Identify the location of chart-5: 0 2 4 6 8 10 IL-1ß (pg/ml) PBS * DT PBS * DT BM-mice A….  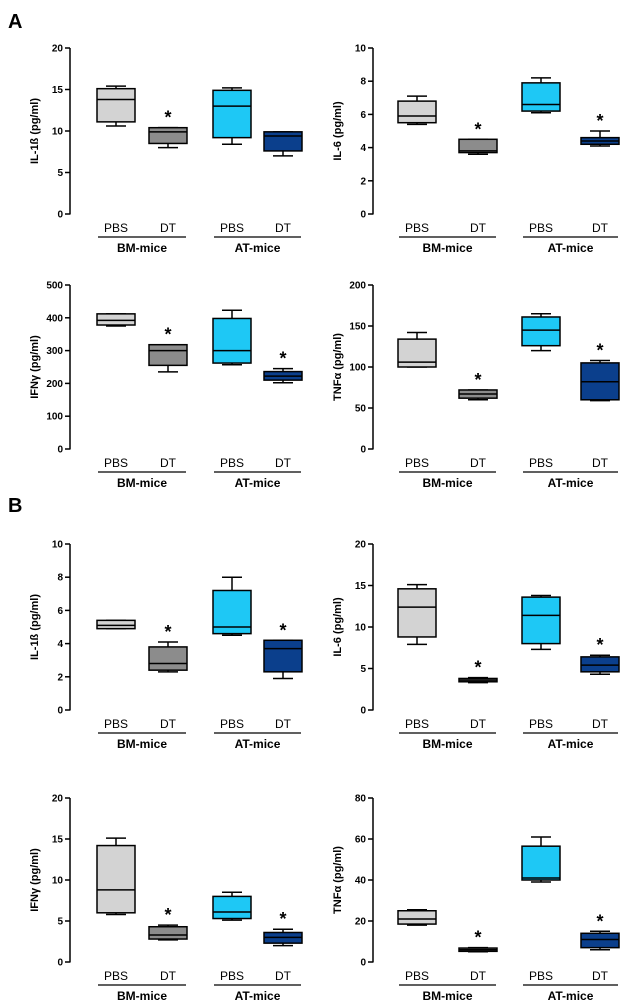
(166, 645).